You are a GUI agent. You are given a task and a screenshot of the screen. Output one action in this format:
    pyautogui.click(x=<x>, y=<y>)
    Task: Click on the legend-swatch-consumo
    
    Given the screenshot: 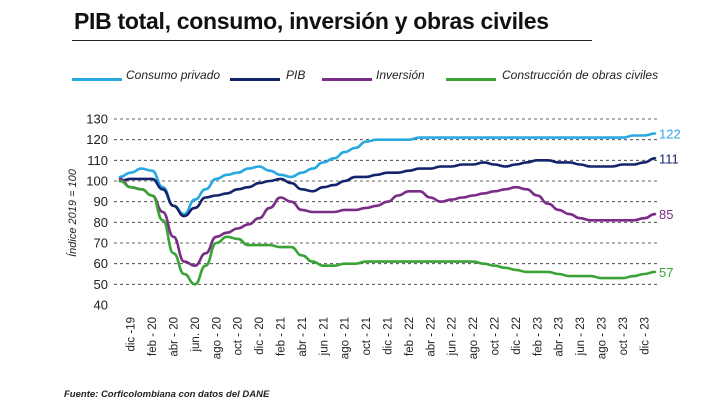 What is the action you would take?
    pyautogui.click(x=97, y=79)
    